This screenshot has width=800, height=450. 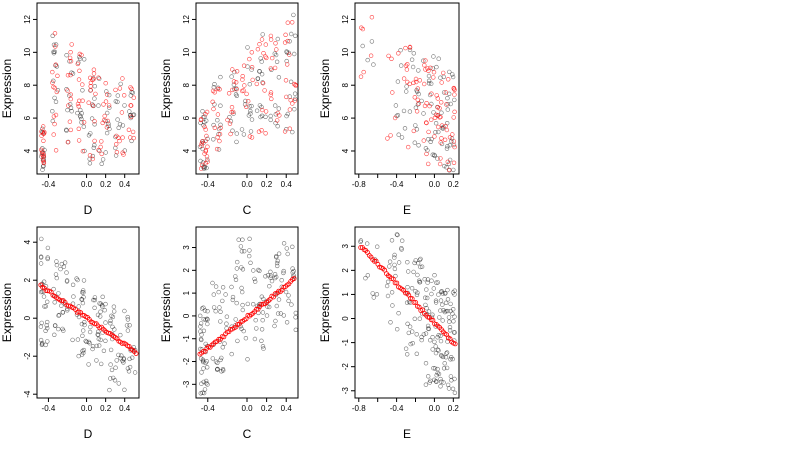 I want to click on x-tick-label: 0.0, so click(x=87, y=408).